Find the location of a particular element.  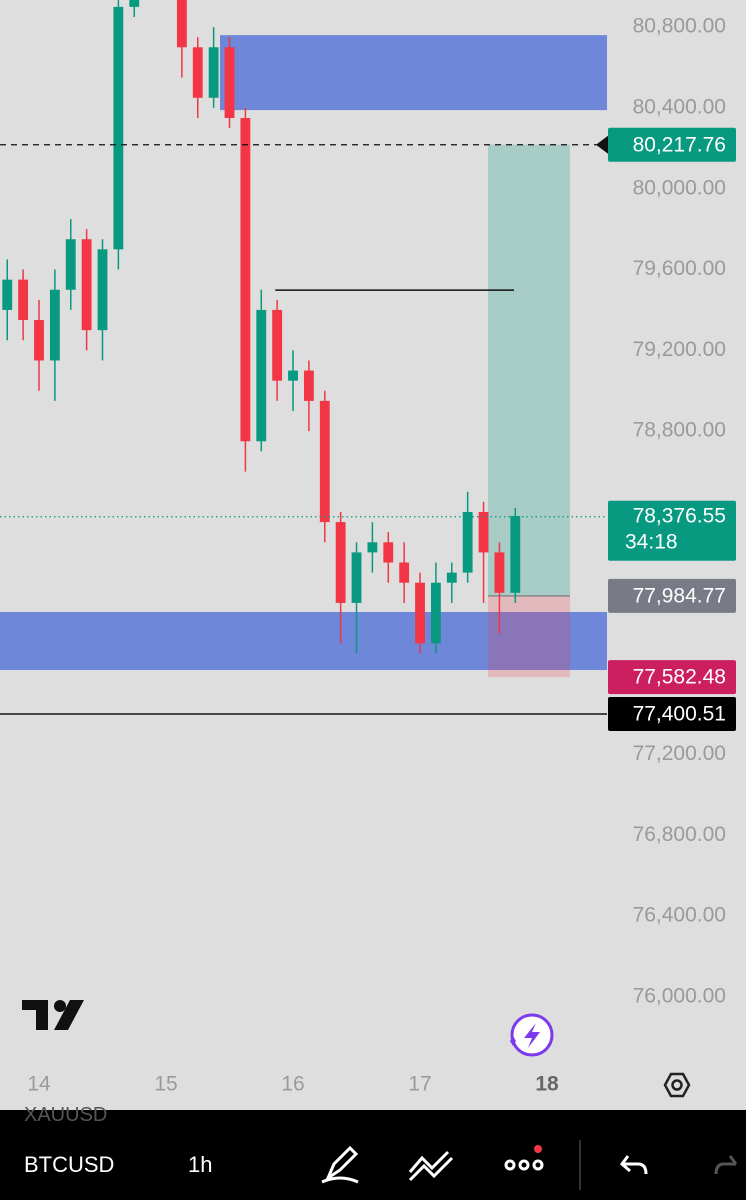

ghost-symbol: XAUUSD is located at coordinates (66, 1115).